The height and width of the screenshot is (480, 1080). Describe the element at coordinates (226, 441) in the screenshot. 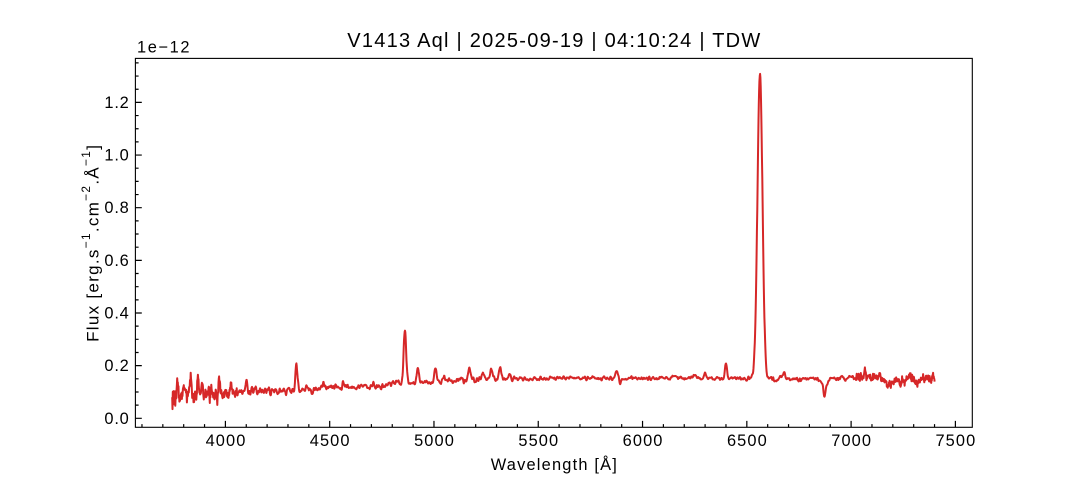

I see `svg-text: 4000` at that location.